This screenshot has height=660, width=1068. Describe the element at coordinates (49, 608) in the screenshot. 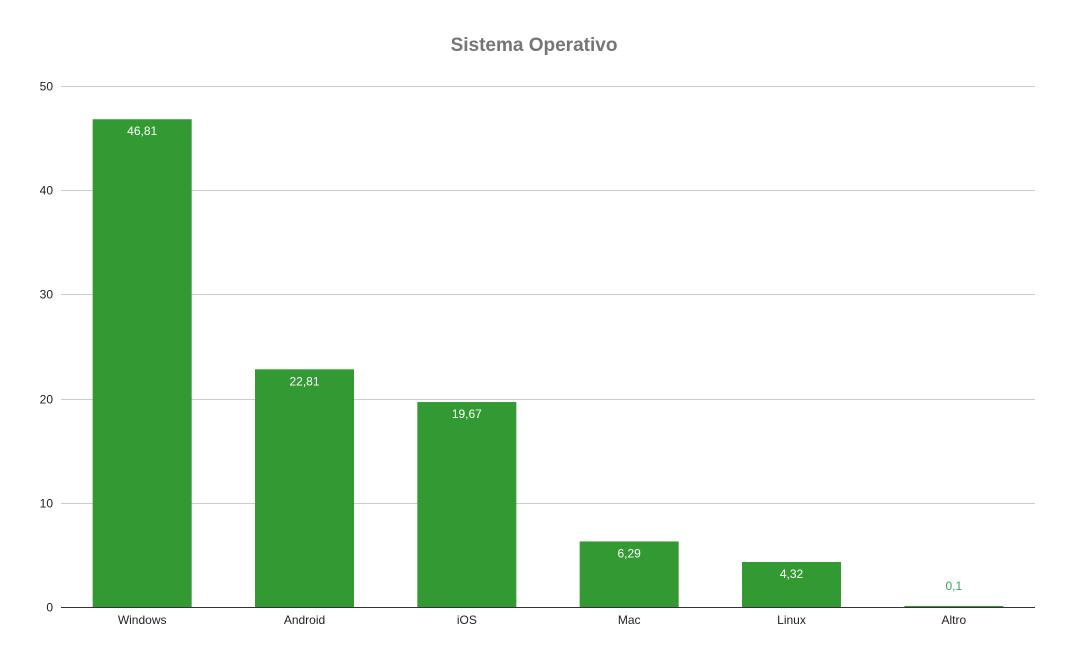

I see `y-tick-label: 0` at that location.